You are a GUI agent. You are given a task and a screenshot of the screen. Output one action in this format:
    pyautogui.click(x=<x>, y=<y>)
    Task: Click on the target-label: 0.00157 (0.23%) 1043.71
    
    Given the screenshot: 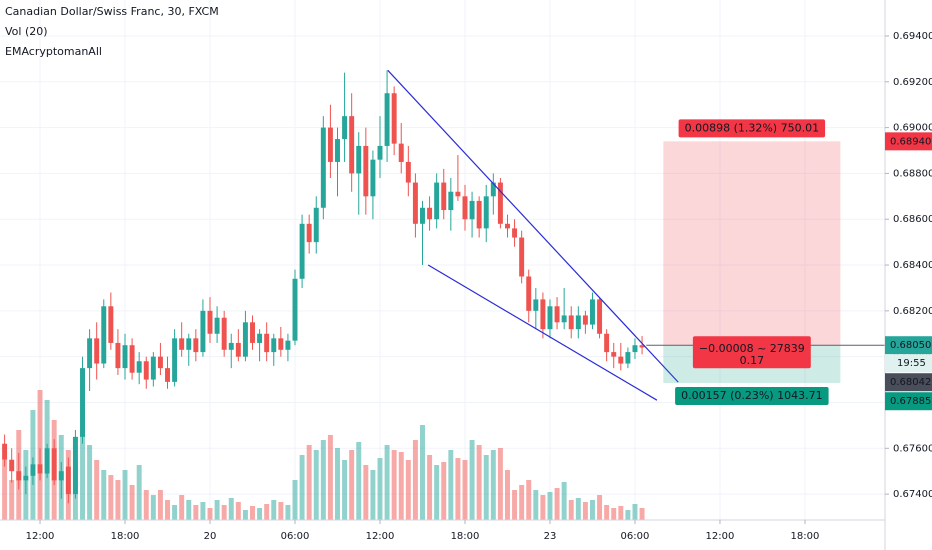 What is the action you would take?
    pyautogui.click(x=752, y=395)
    